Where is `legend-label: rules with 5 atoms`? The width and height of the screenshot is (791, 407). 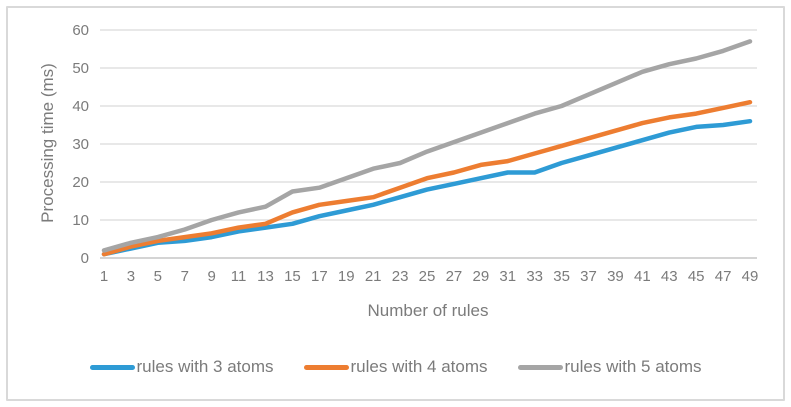 legend-label: rules with 5 atoms is located at coordinates (633, 366).